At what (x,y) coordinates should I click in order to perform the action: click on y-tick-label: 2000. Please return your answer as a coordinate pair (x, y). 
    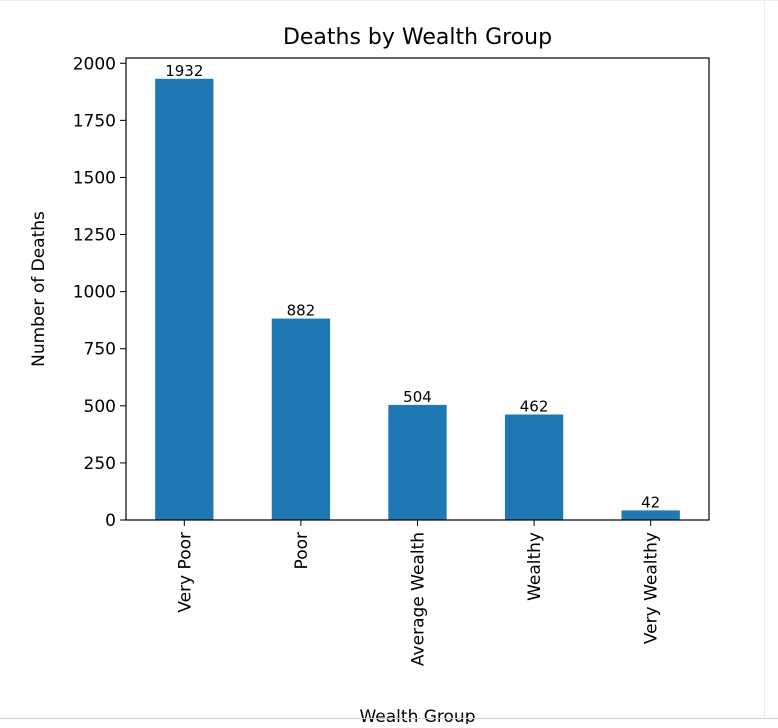
    Looking at the image, I should click on (94, 64).